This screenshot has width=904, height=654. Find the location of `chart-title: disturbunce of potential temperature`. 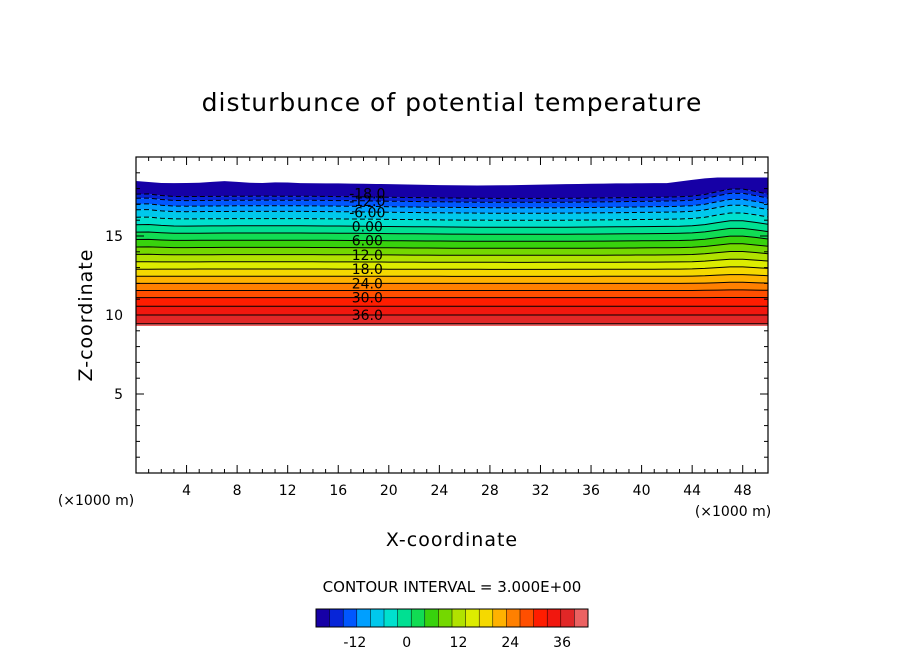

chart-title: disturbunce of potential temperature is located at coordinates (452, 102).